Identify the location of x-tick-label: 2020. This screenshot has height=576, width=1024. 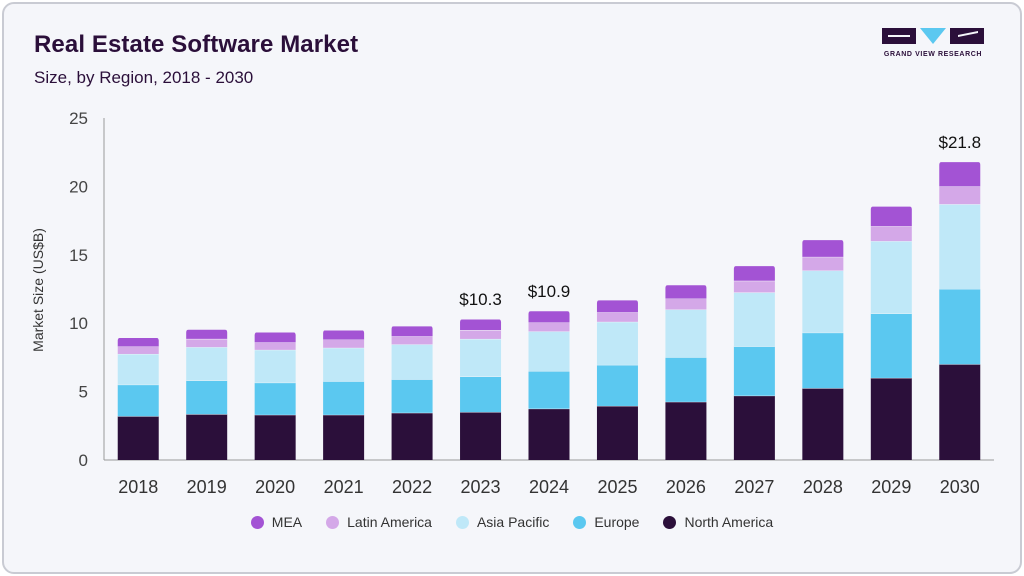
(275, 487).